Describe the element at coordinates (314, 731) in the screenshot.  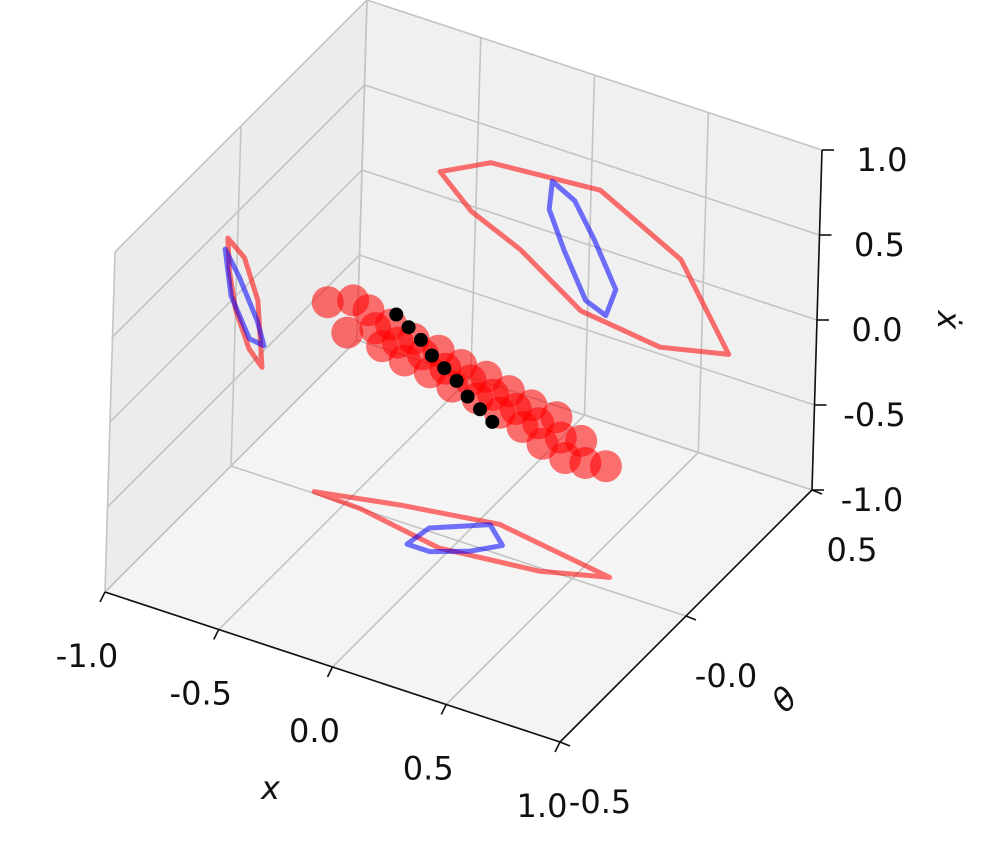
I see `x-tick-label: 0.0` at that location.